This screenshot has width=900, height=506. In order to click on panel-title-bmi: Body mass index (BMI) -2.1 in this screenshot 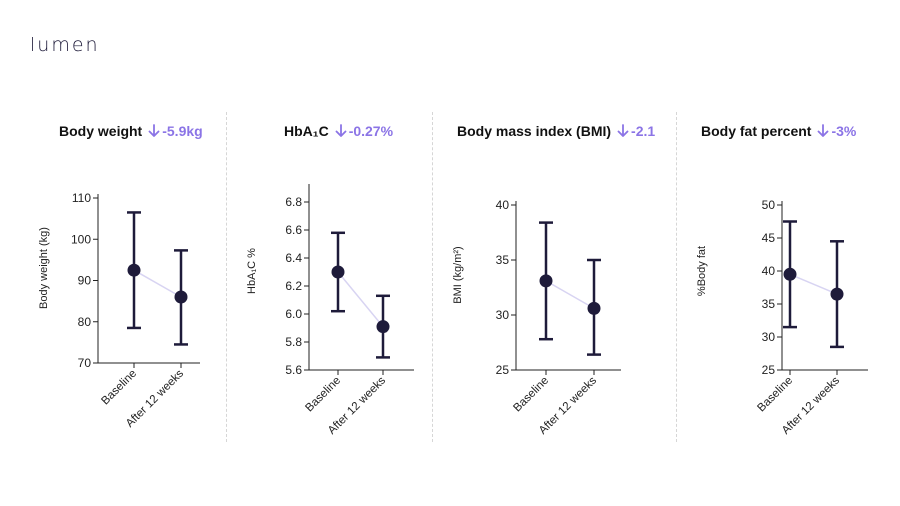, I will do `click(556, 131)`.